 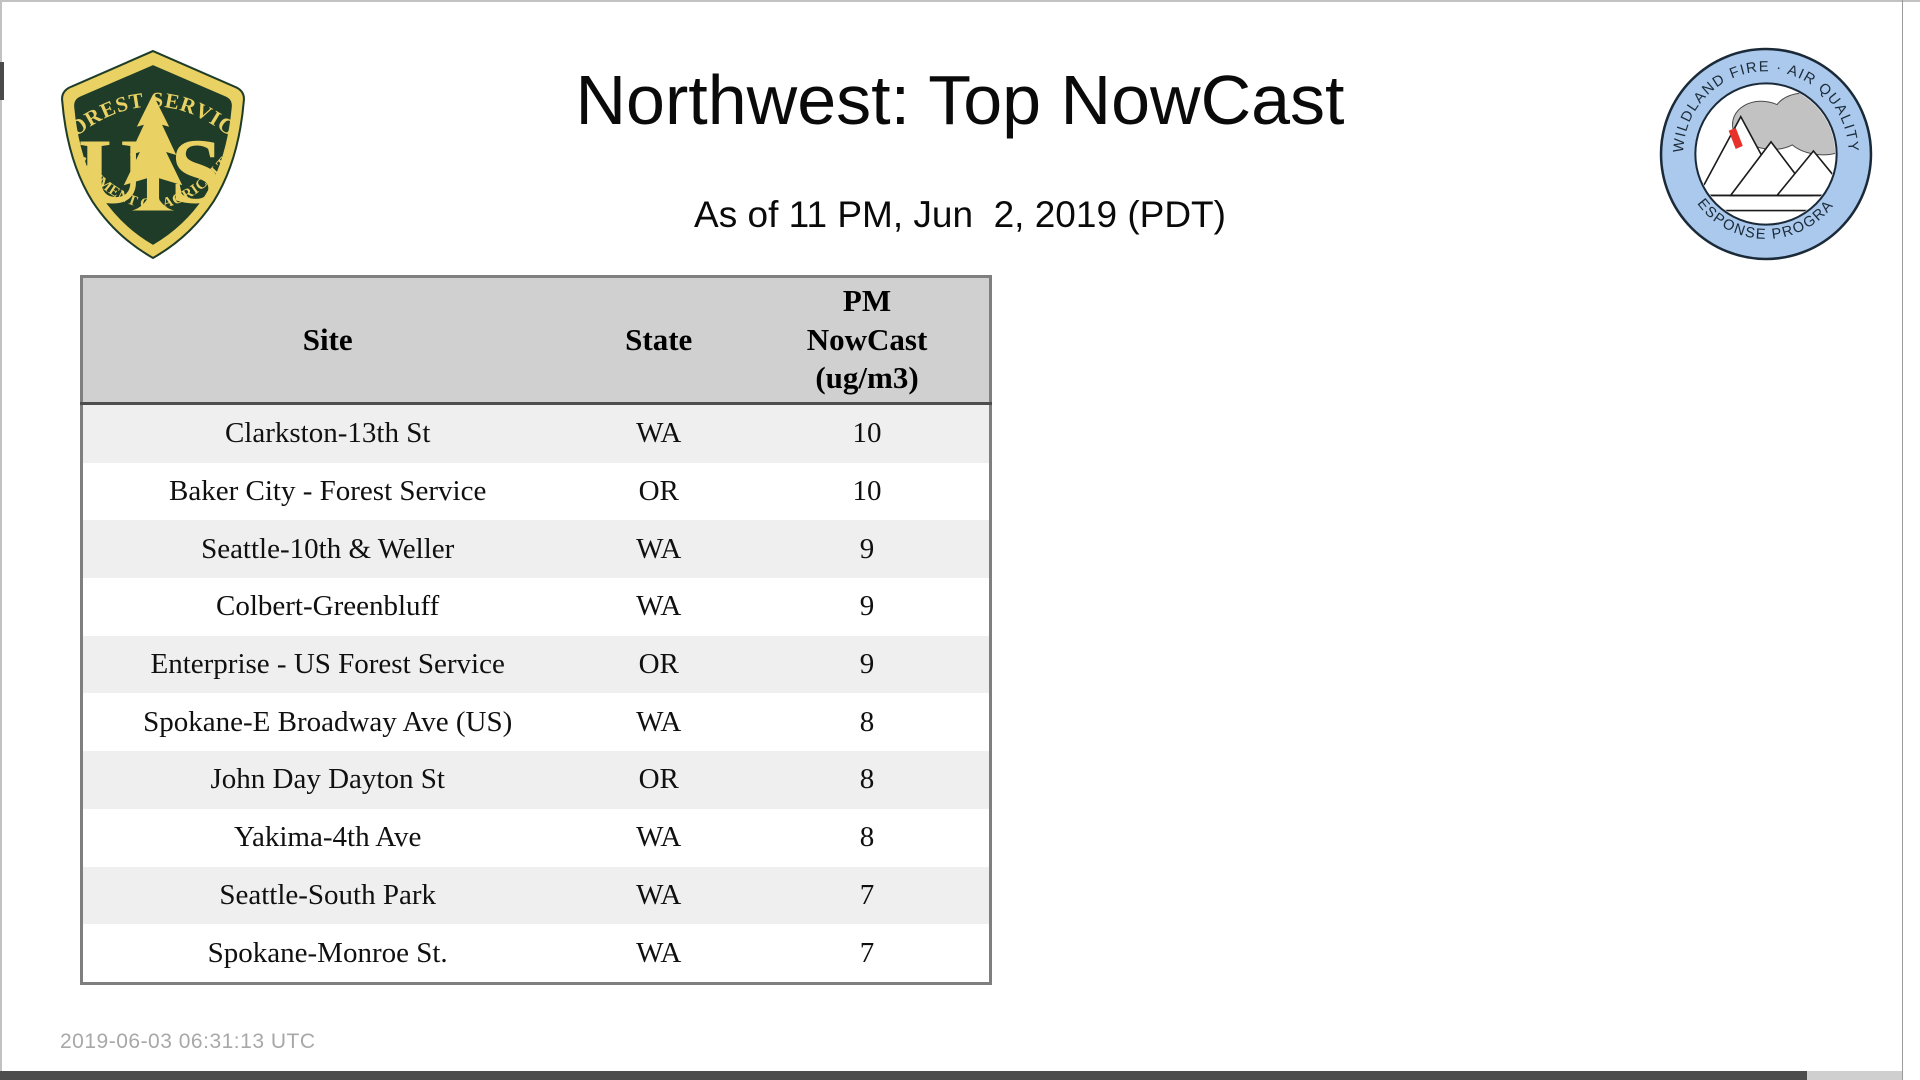 I want to click on table-row: Seattle-10th & Weller WA 9, so click(x=536, y=549).